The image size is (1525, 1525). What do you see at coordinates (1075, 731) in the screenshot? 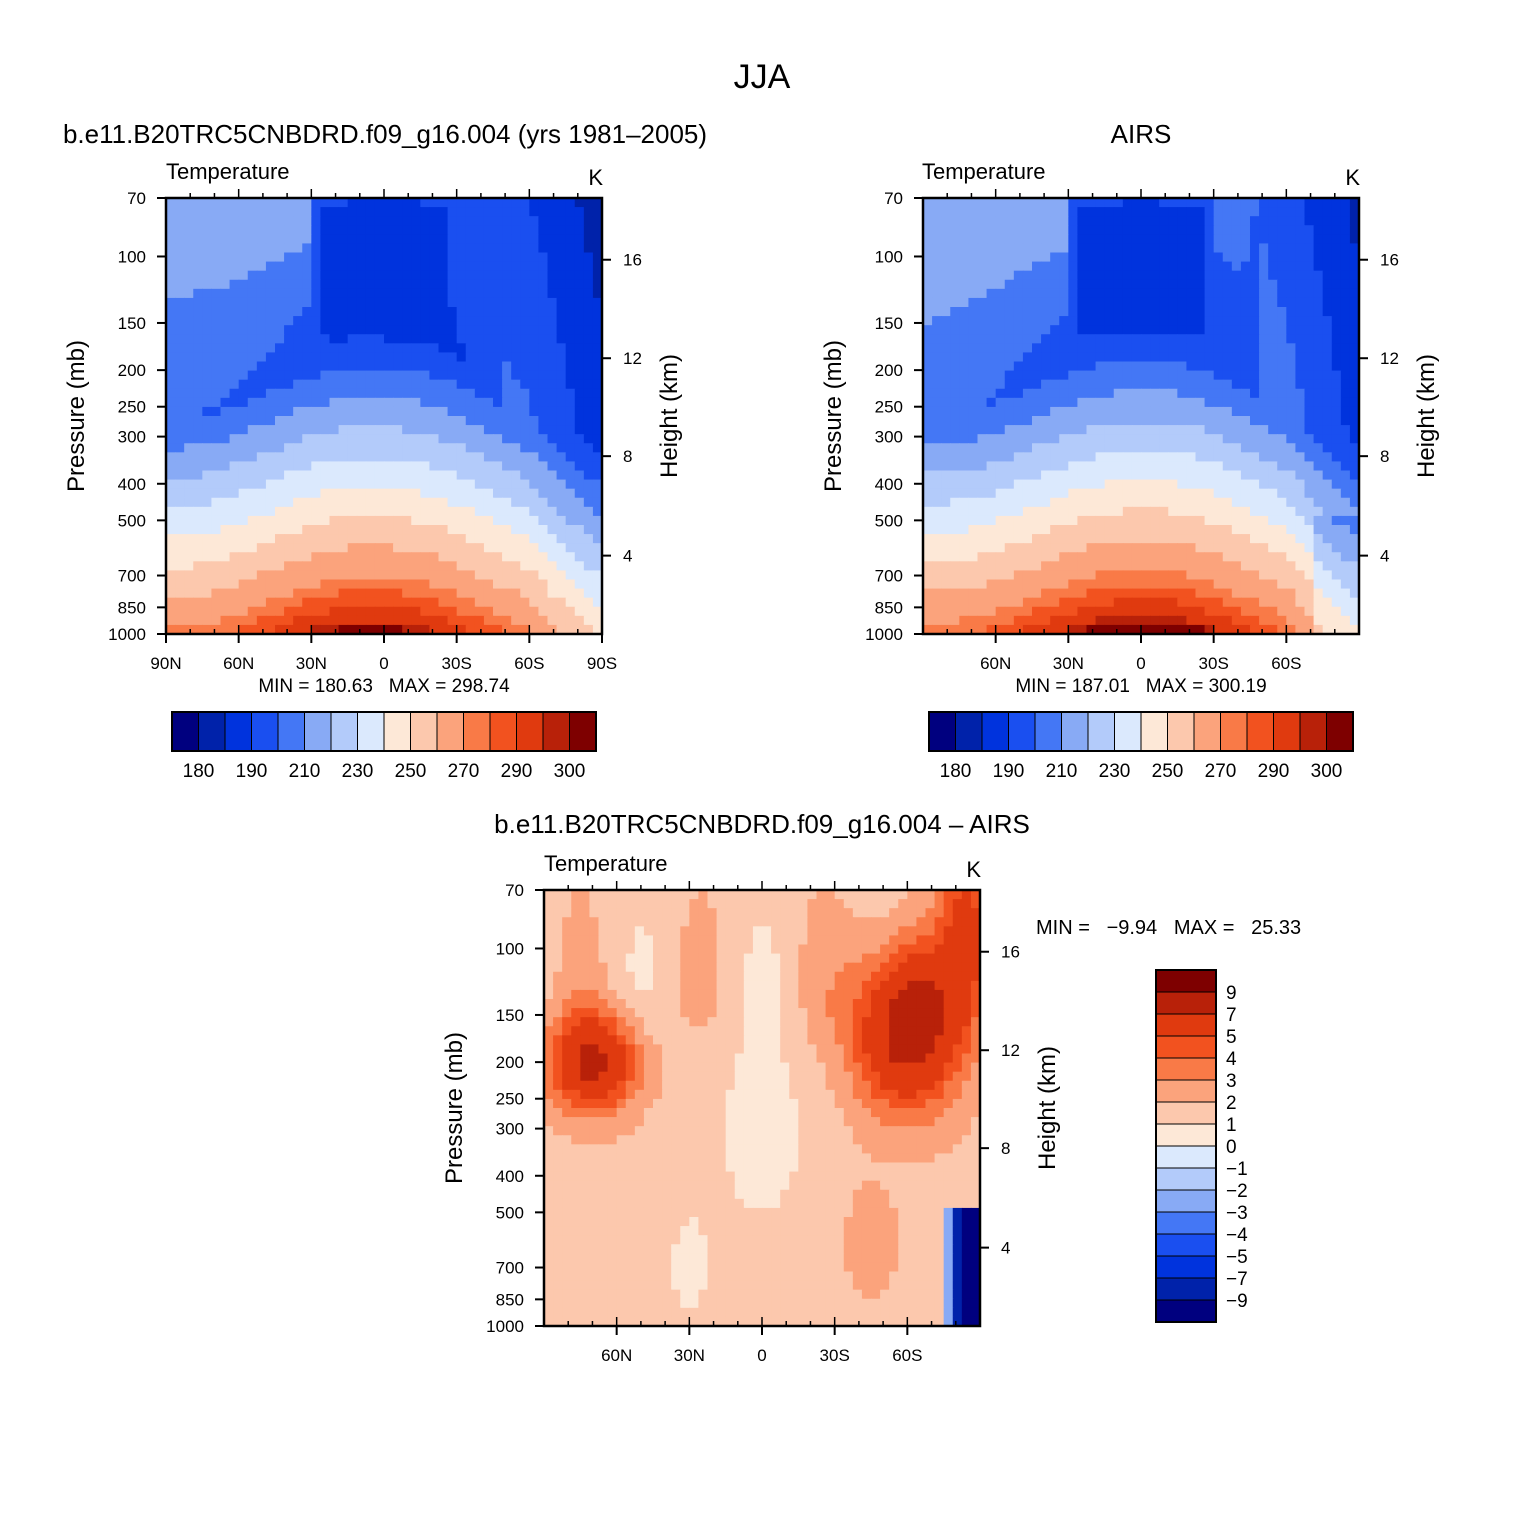
I see `colorbar-box` at bounding box center [1075, 731].